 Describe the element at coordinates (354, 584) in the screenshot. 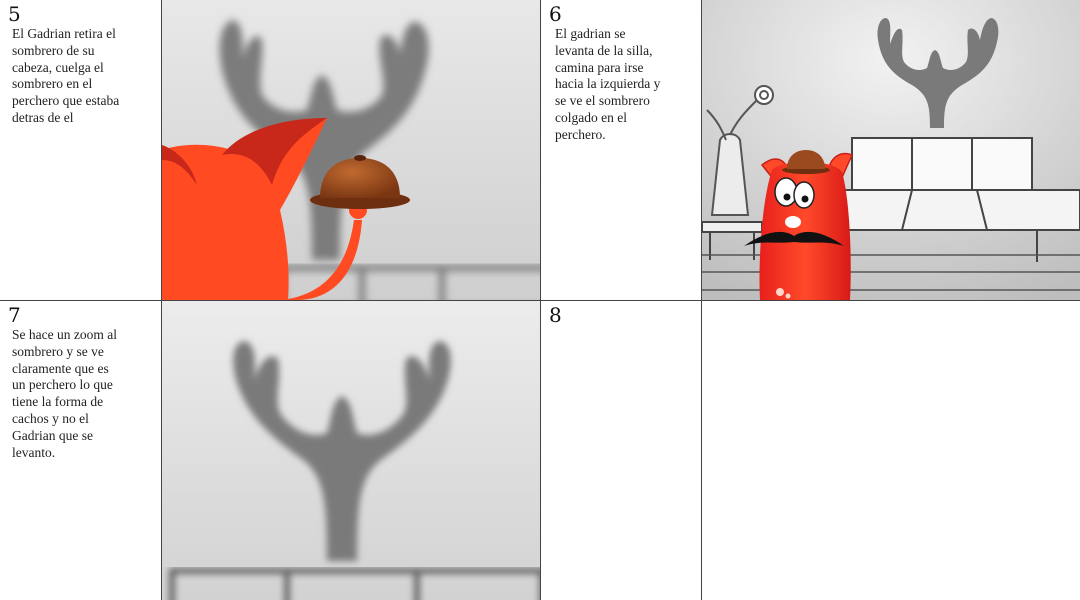

I see `furniture-zoom` at that location.